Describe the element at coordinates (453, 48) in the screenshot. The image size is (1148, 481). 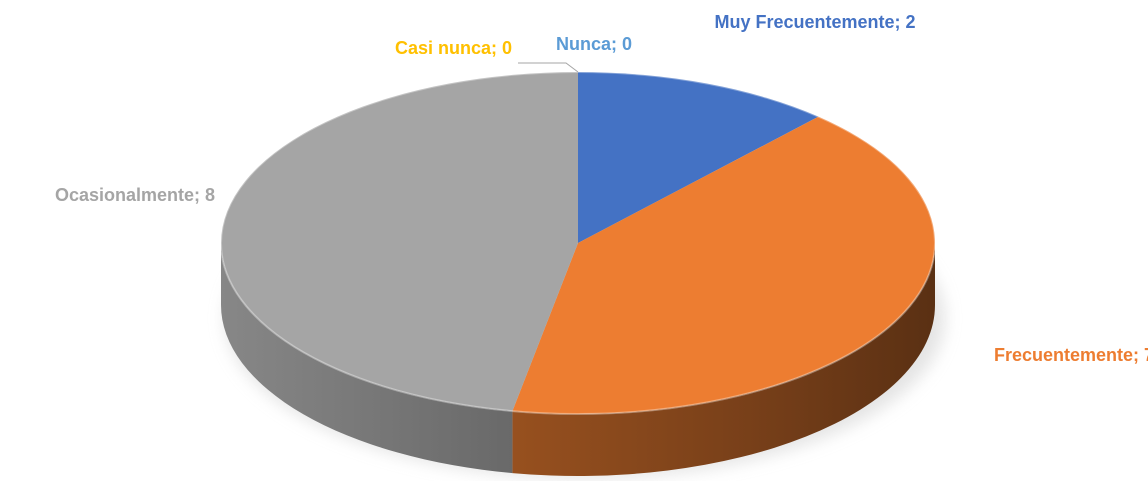
I see `data-label: Casi nunca; 0` at that location.